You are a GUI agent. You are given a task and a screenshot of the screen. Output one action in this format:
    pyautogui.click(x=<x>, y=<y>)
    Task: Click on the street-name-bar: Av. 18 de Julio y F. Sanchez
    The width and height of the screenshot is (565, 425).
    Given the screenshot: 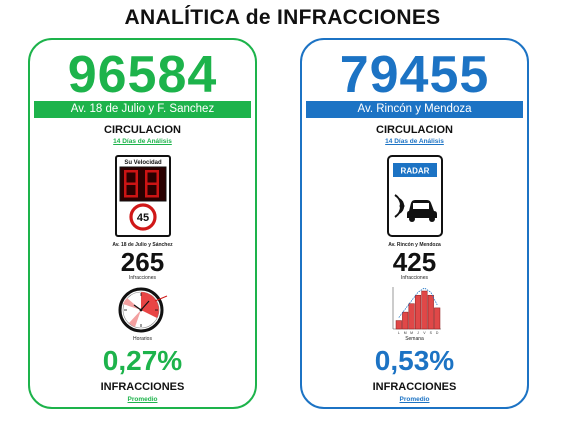 What is the action you would take?
    pyautogui.click(x=142, y=109)
    